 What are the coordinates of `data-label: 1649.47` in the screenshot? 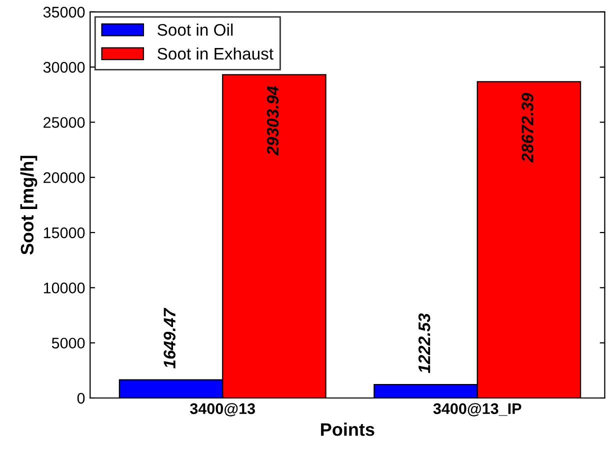 It's located at (170, 338).